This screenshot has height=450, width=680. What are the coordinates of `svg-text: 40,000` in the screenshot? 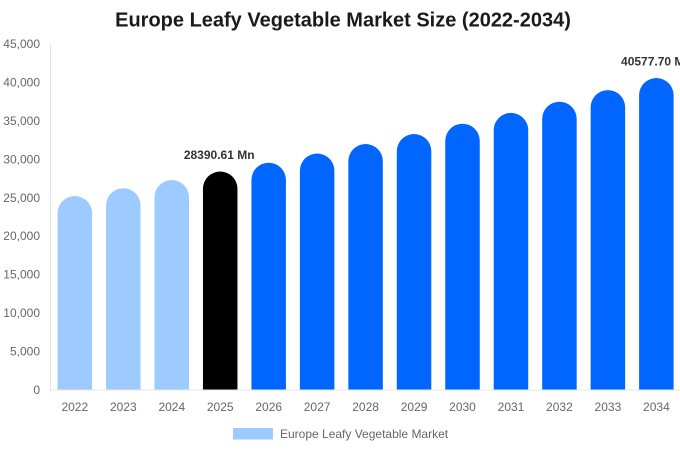 It's located at (21, 83).